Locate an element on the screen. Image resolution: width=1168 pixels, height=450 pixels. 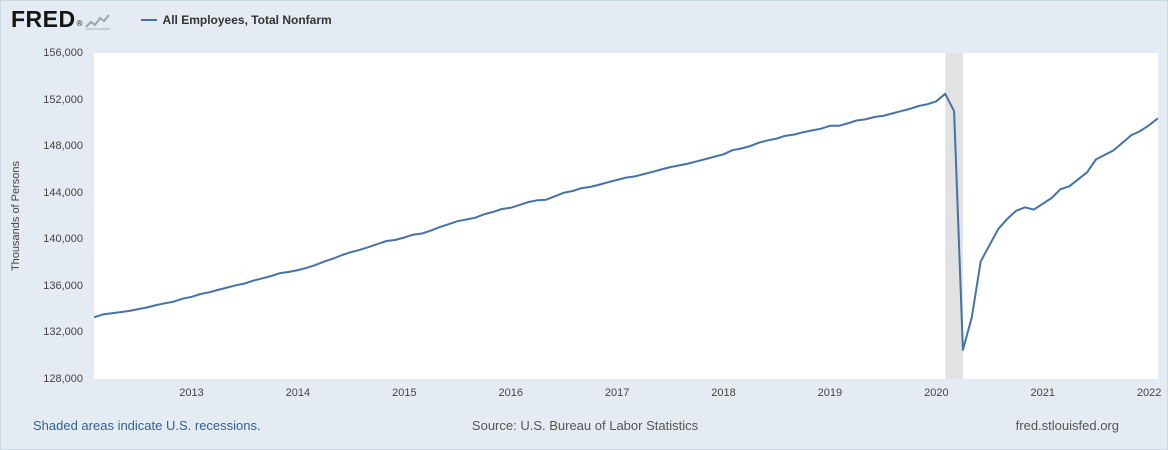
x-tick-label: 2017 is located at coordinates (617, 393).